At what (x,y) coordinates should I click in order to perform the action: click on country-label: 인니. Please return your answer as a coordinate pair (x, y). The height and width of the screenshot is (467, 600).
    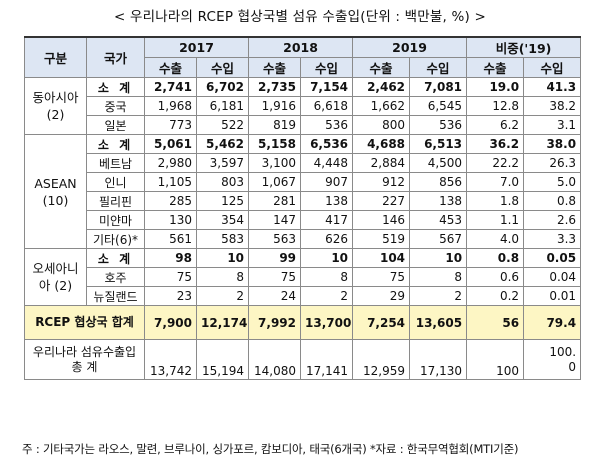
    Looking at the image, I should click on (115, 182).